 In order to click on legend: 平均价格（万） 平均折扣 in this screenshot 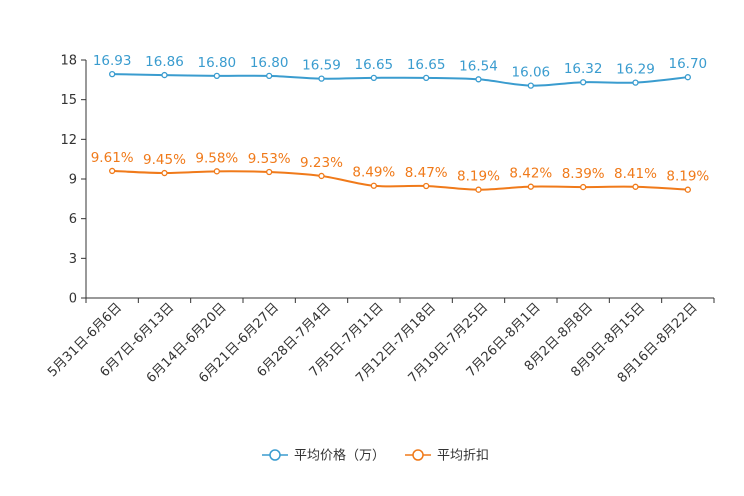, I will do `click(375, 456)`.